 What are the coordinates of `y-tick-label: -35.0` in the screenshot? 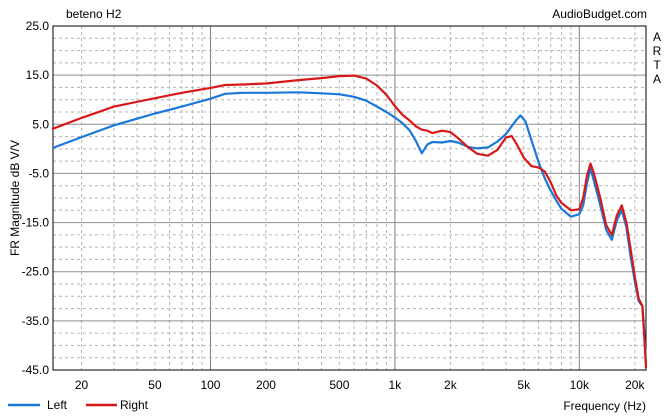 It's located at (36, 321).